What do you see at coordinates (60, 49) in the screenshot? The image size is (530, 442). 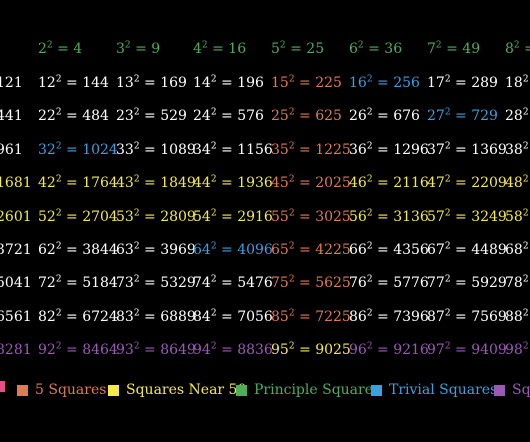 I see `square-cell: 22 = 4` at bounding box center [60, 49].